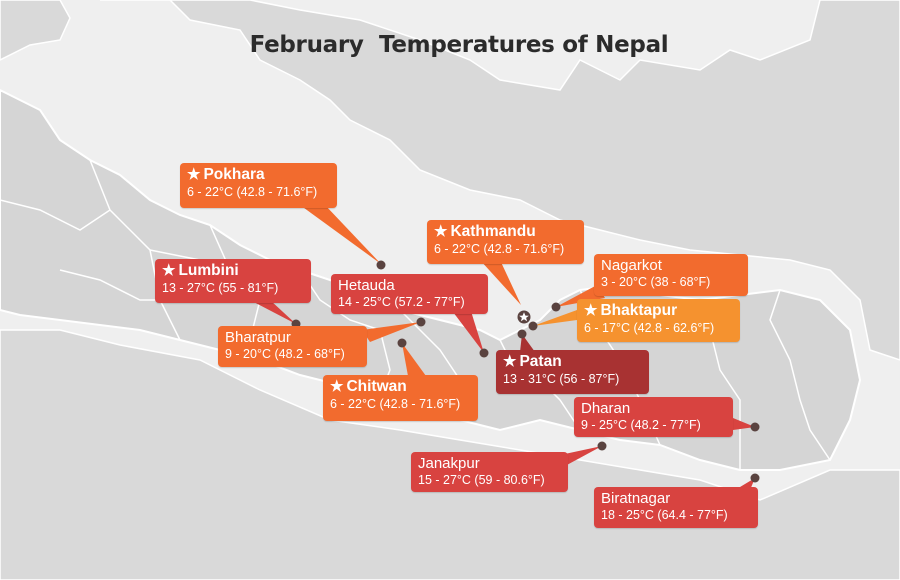  I want to click on city-name: Dharan, so click(606, 408).